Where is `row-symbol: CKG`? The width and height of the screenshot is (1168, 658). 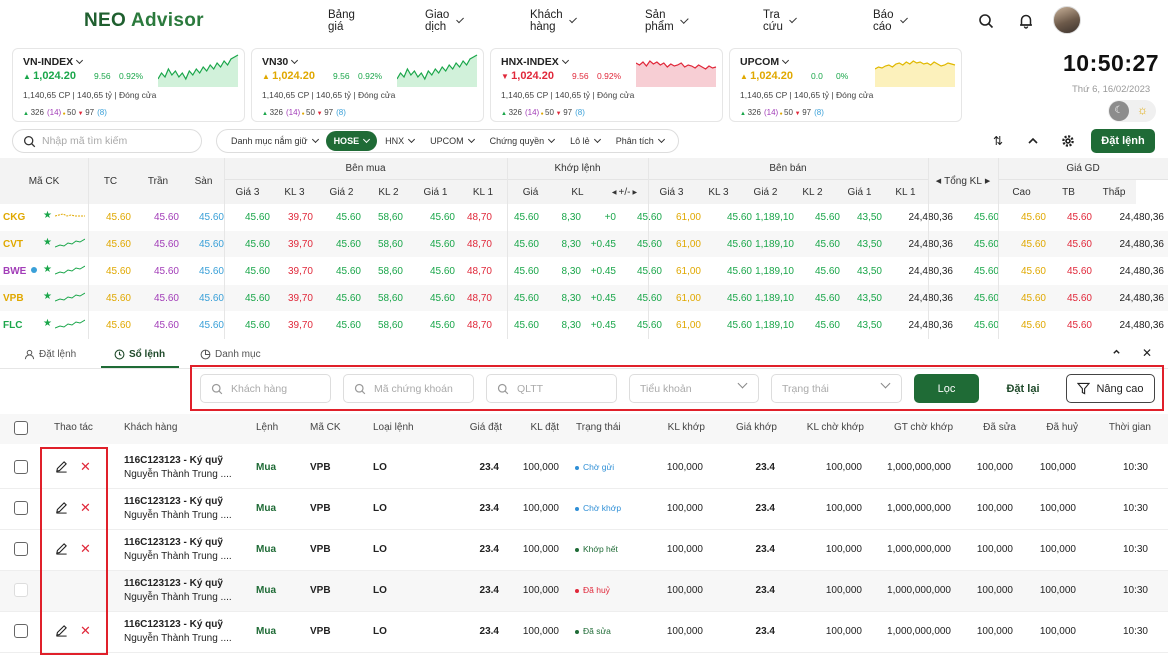
row-symbol: CKG is located at coordinates (14, 217).